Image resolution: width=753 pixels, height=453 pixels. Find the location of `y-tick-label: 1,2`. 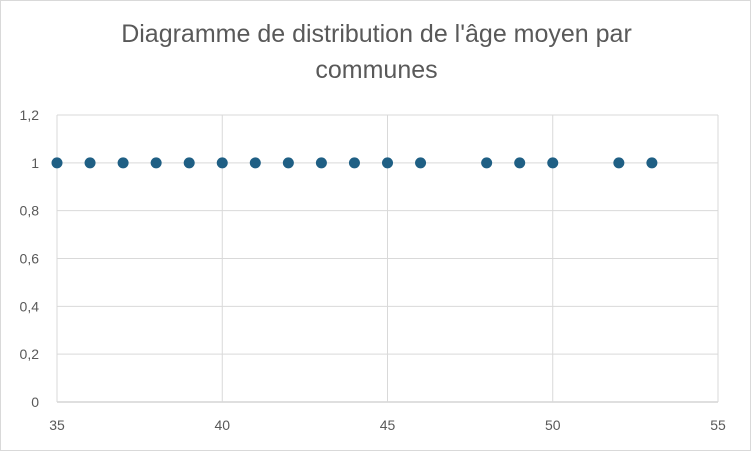

y-tick-label: 1,2 is located at coordinates (30, 115).